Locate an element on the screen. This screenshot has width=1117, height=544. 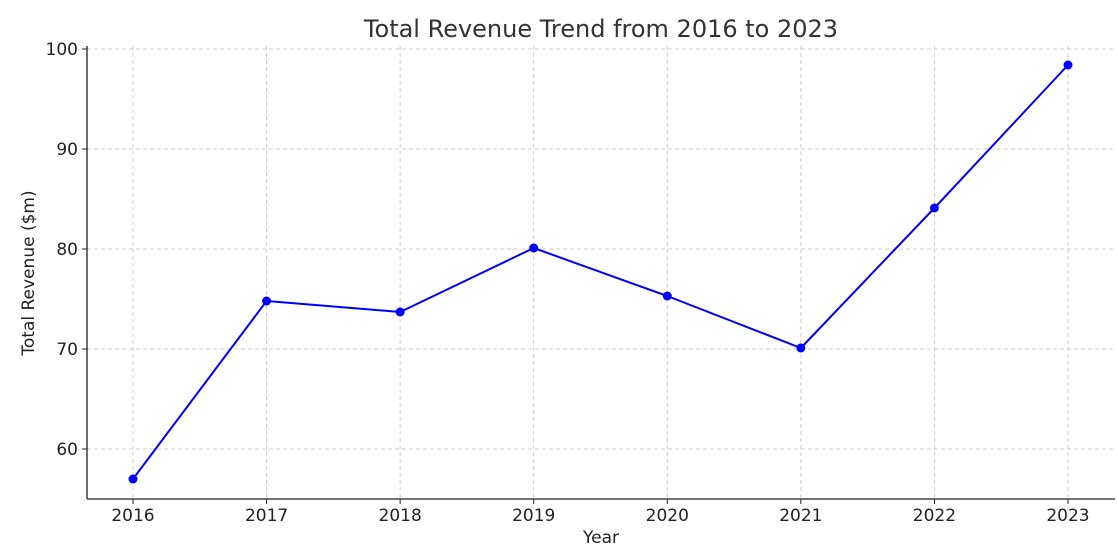
chart-title: Total Revenue Trend from 2016 to 2023 is located at coordinates (600, 29).